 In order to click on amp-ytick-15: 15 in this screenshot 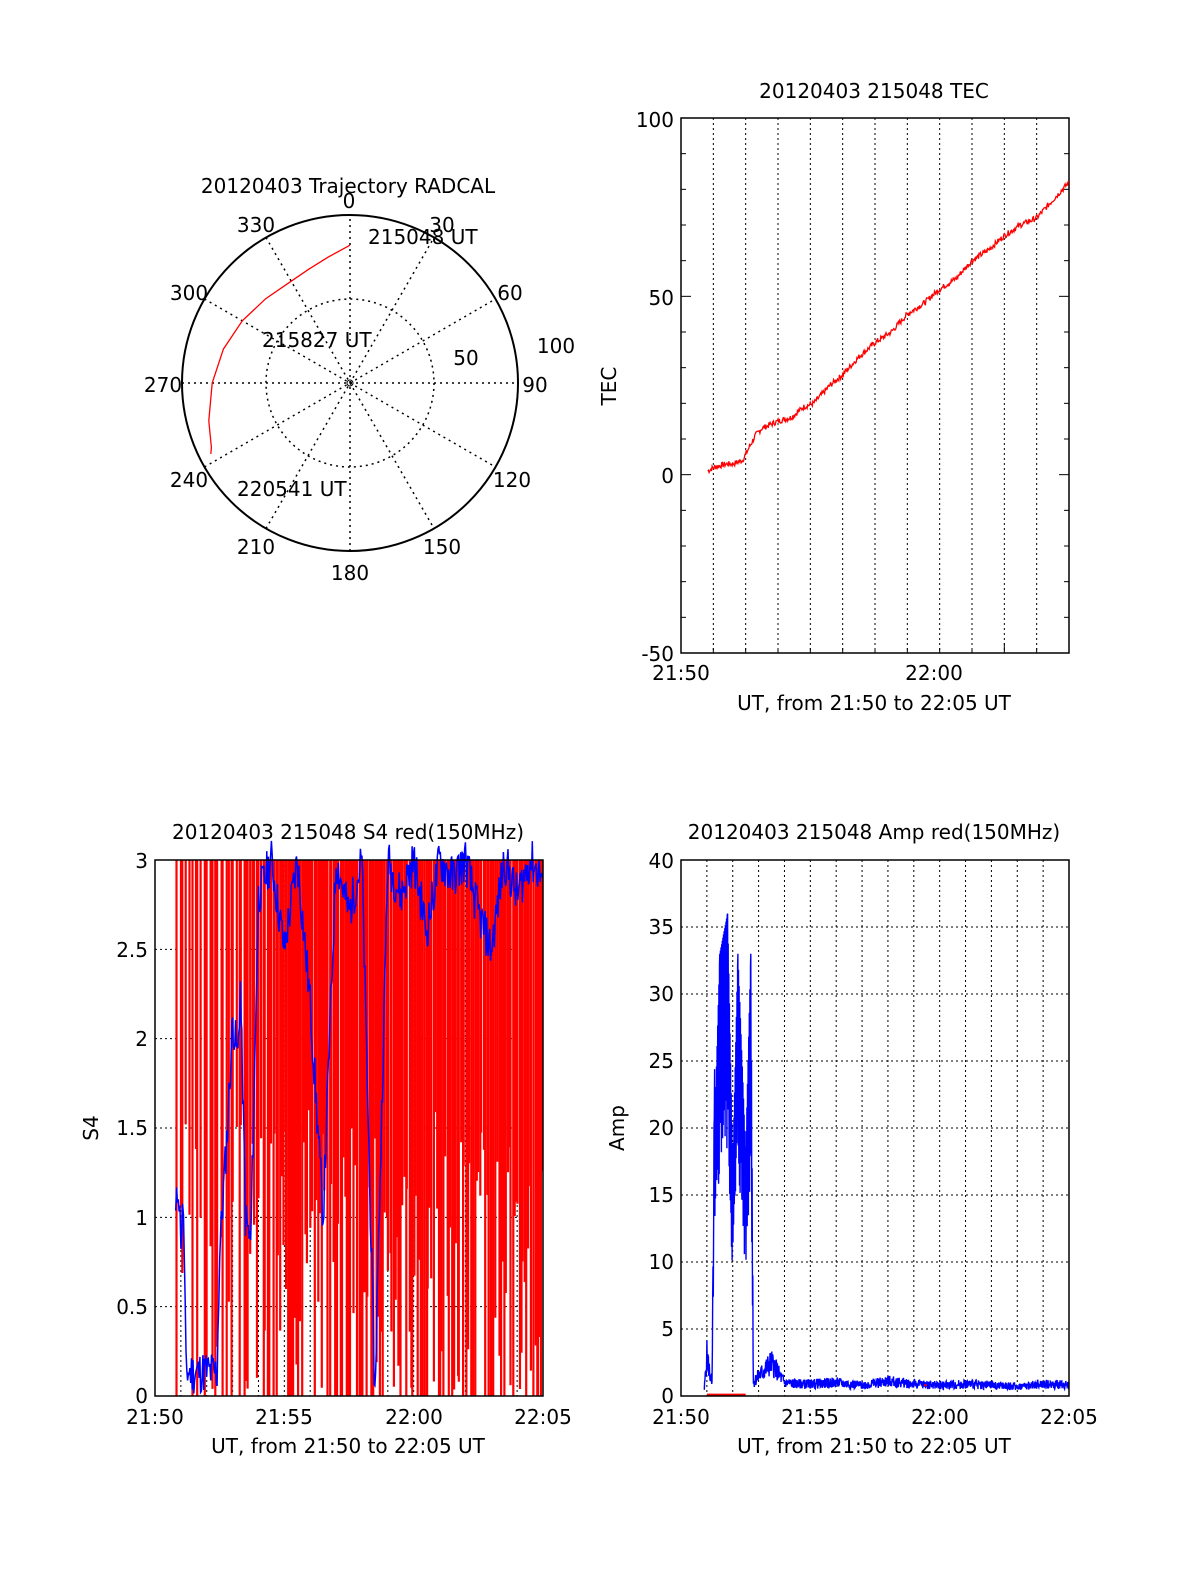, I will do `click(661, 1195)`.